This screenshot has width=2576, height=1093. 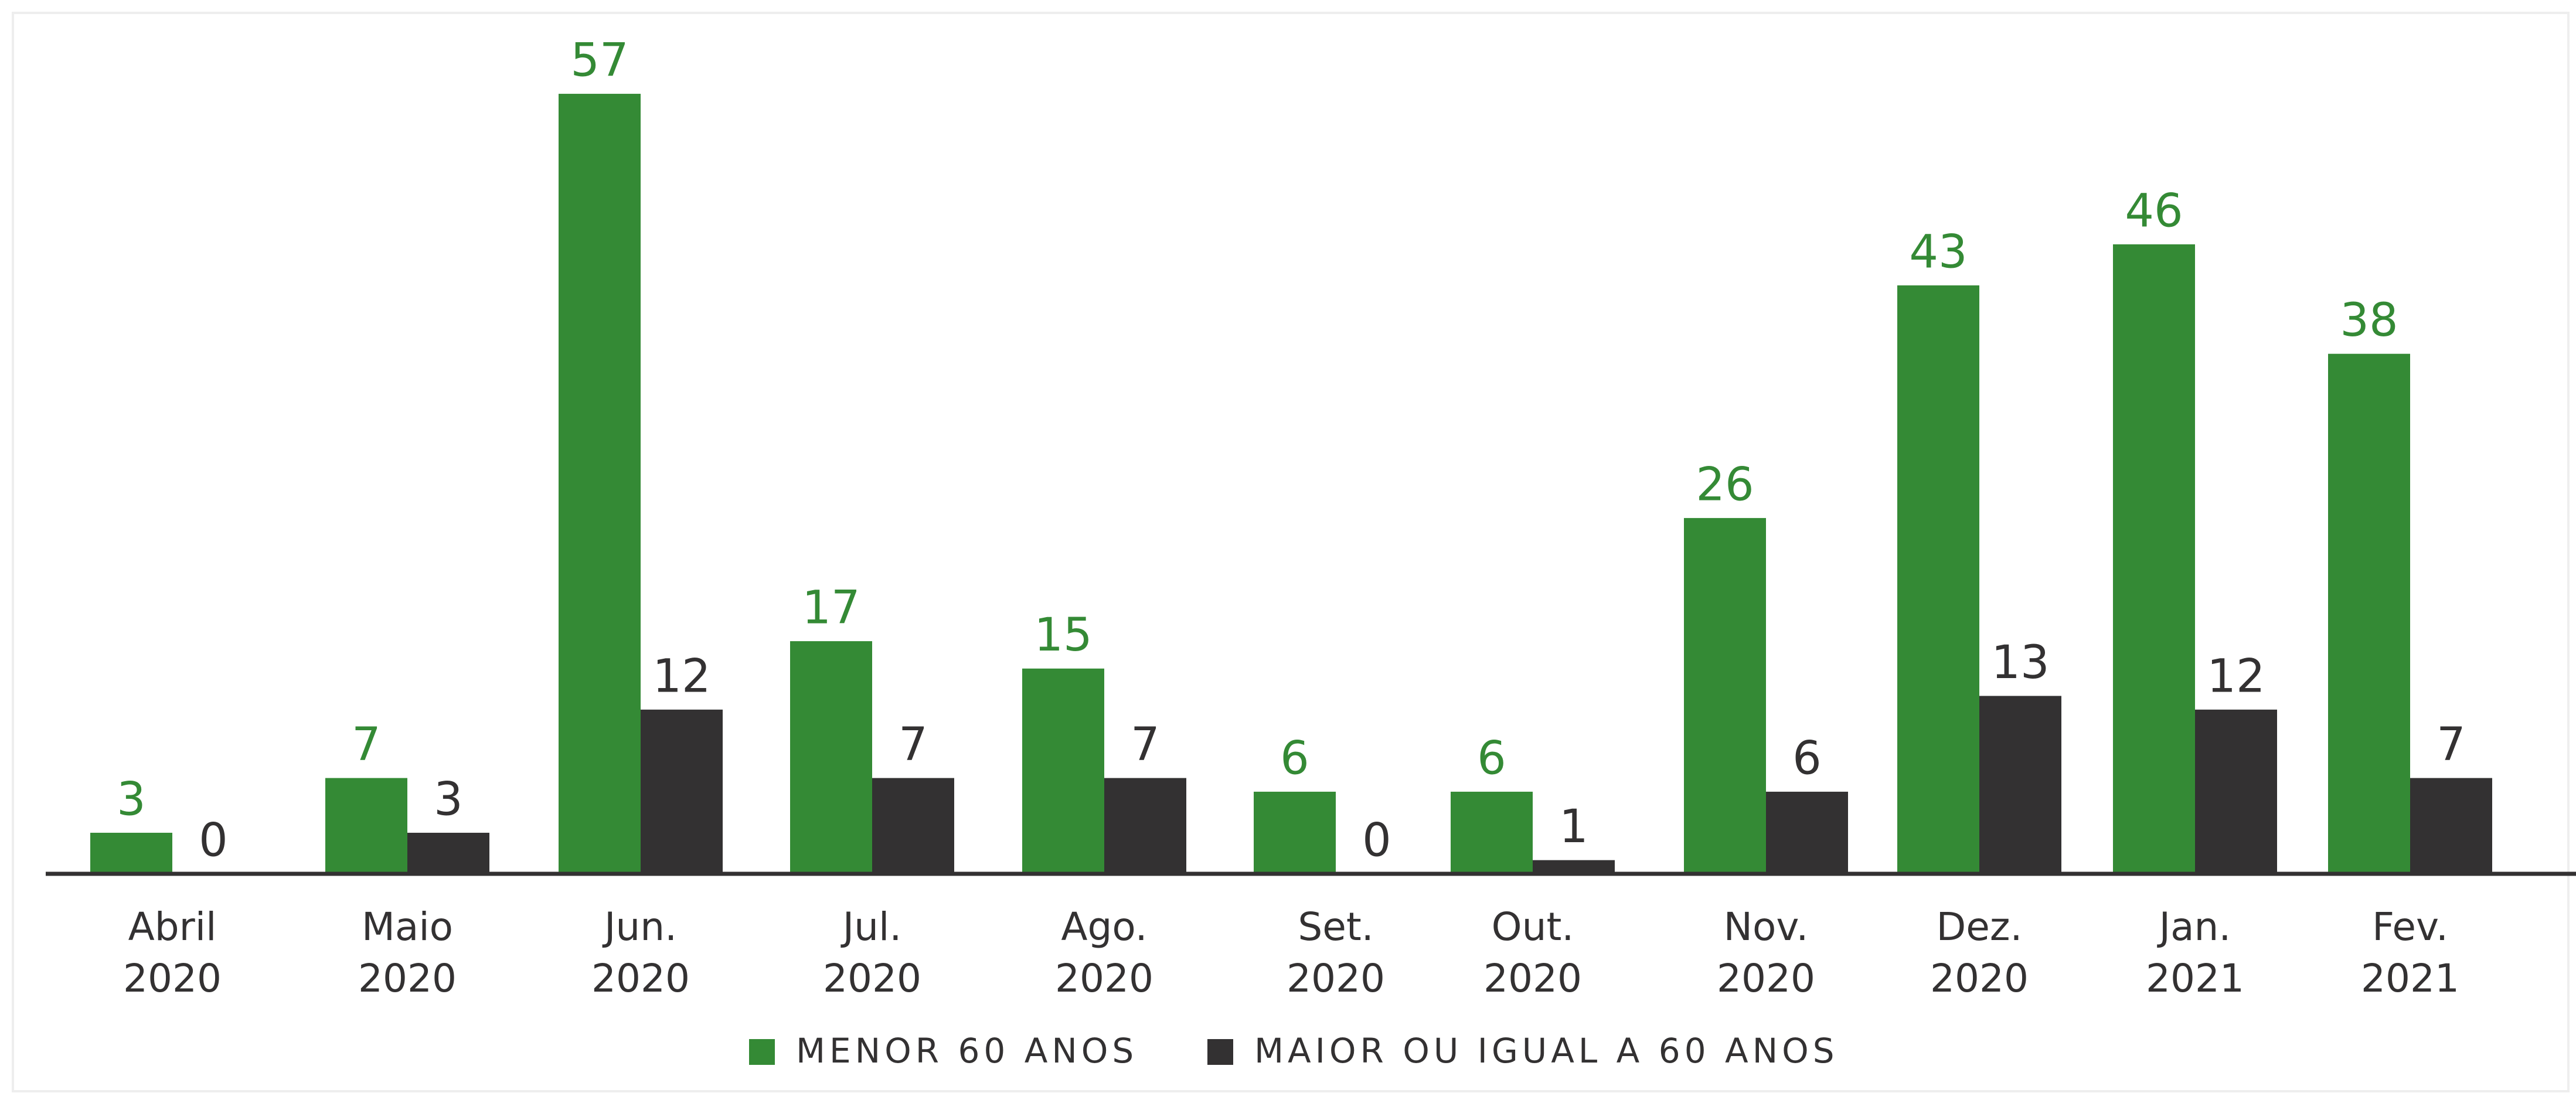 What do you see at coordinates (1766, 952) in the screenshot?
I see `x-tick-label: Nov. 2020` at bounding box center [1766, 952].